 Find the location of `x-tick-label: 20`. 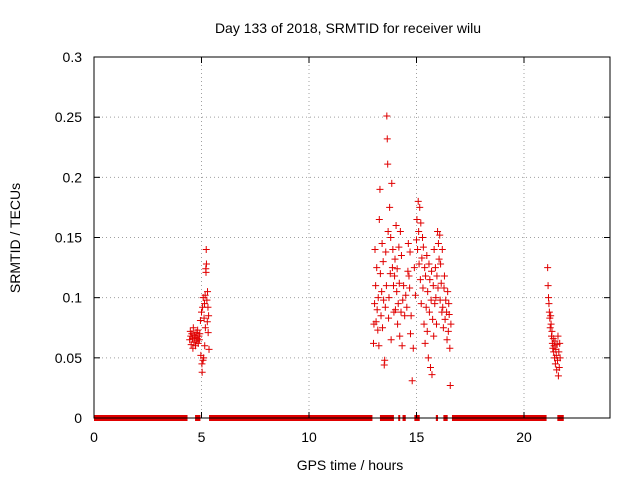

x-tick-label: 20 is located at coordinates (524, 437).